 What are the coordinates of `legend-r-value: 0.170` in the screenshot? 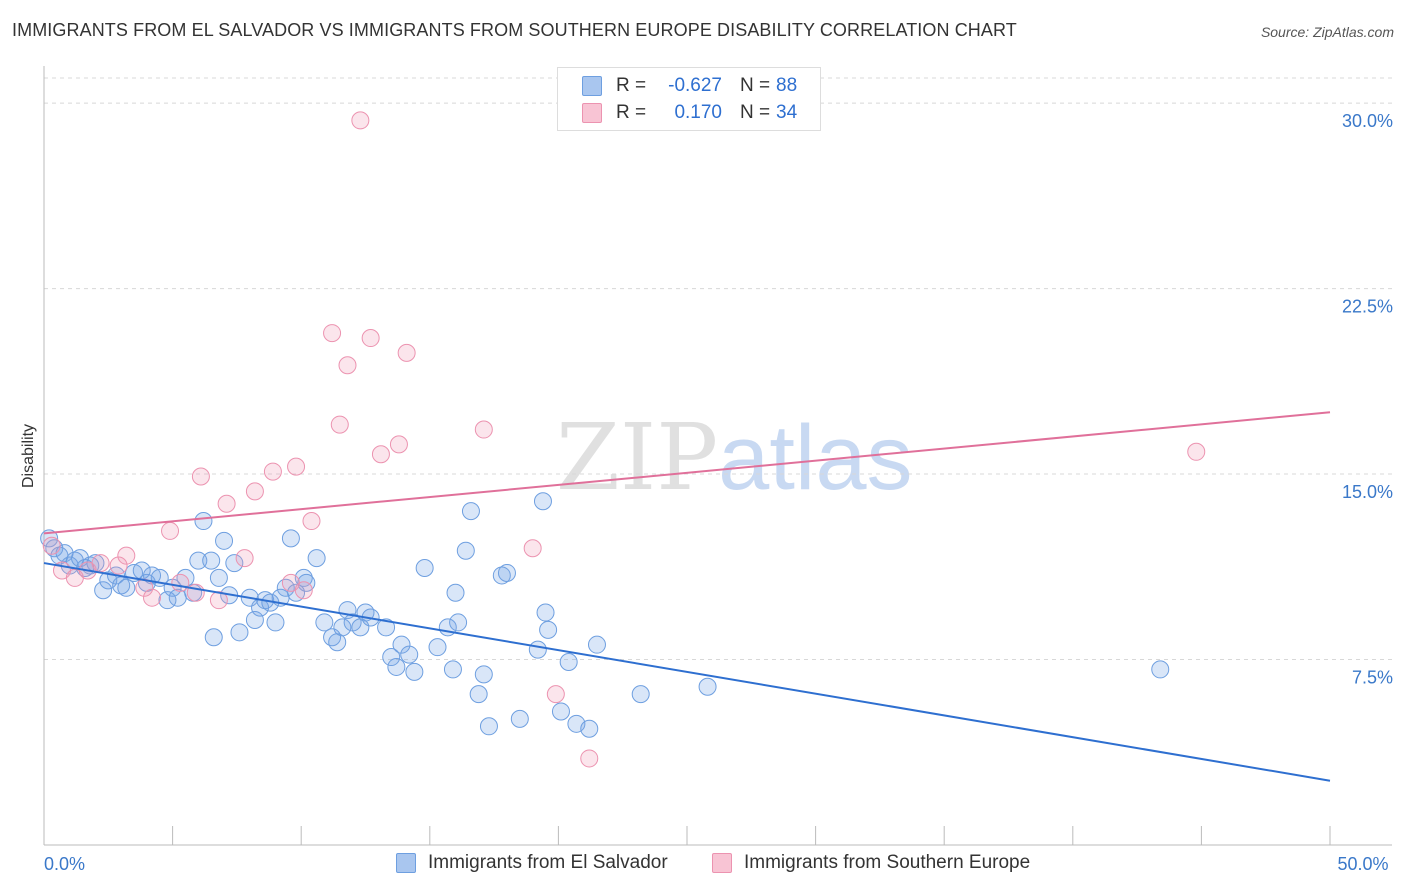 It's located at (698, 112).